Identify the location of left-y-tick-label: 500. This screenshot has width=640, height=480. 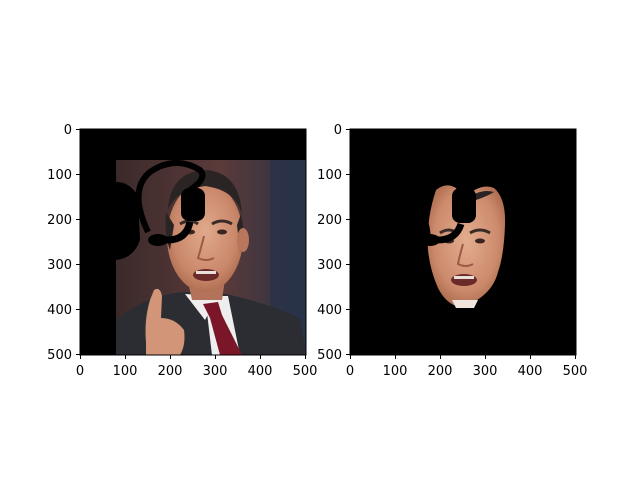
(59, 355).